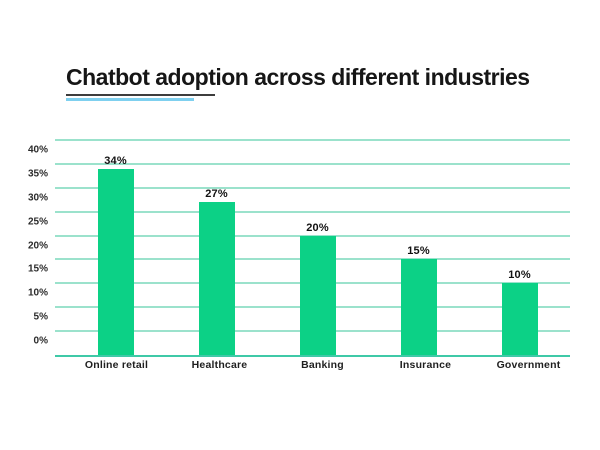  I want to click on x-category-label: Healthcare, so click(219, 365).